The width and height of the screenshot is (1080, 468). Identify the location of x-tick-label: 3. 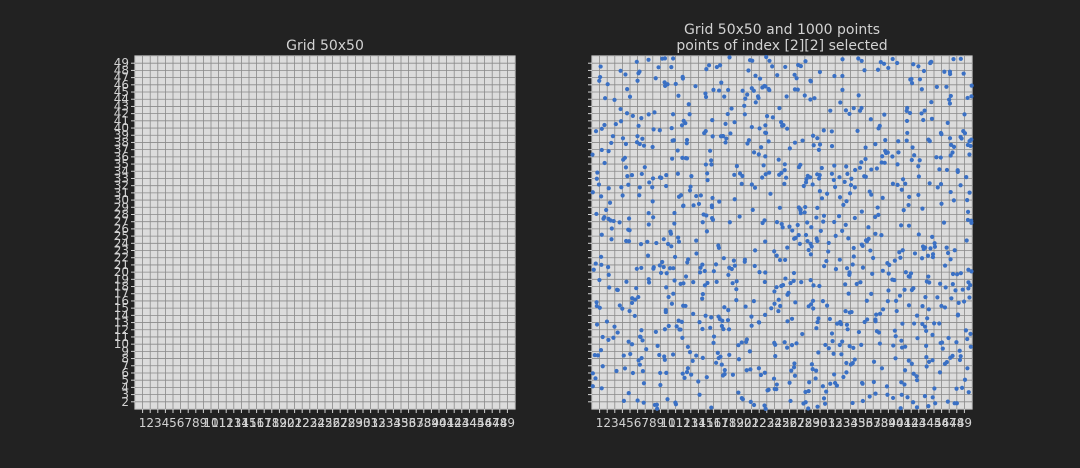
(615, 423).